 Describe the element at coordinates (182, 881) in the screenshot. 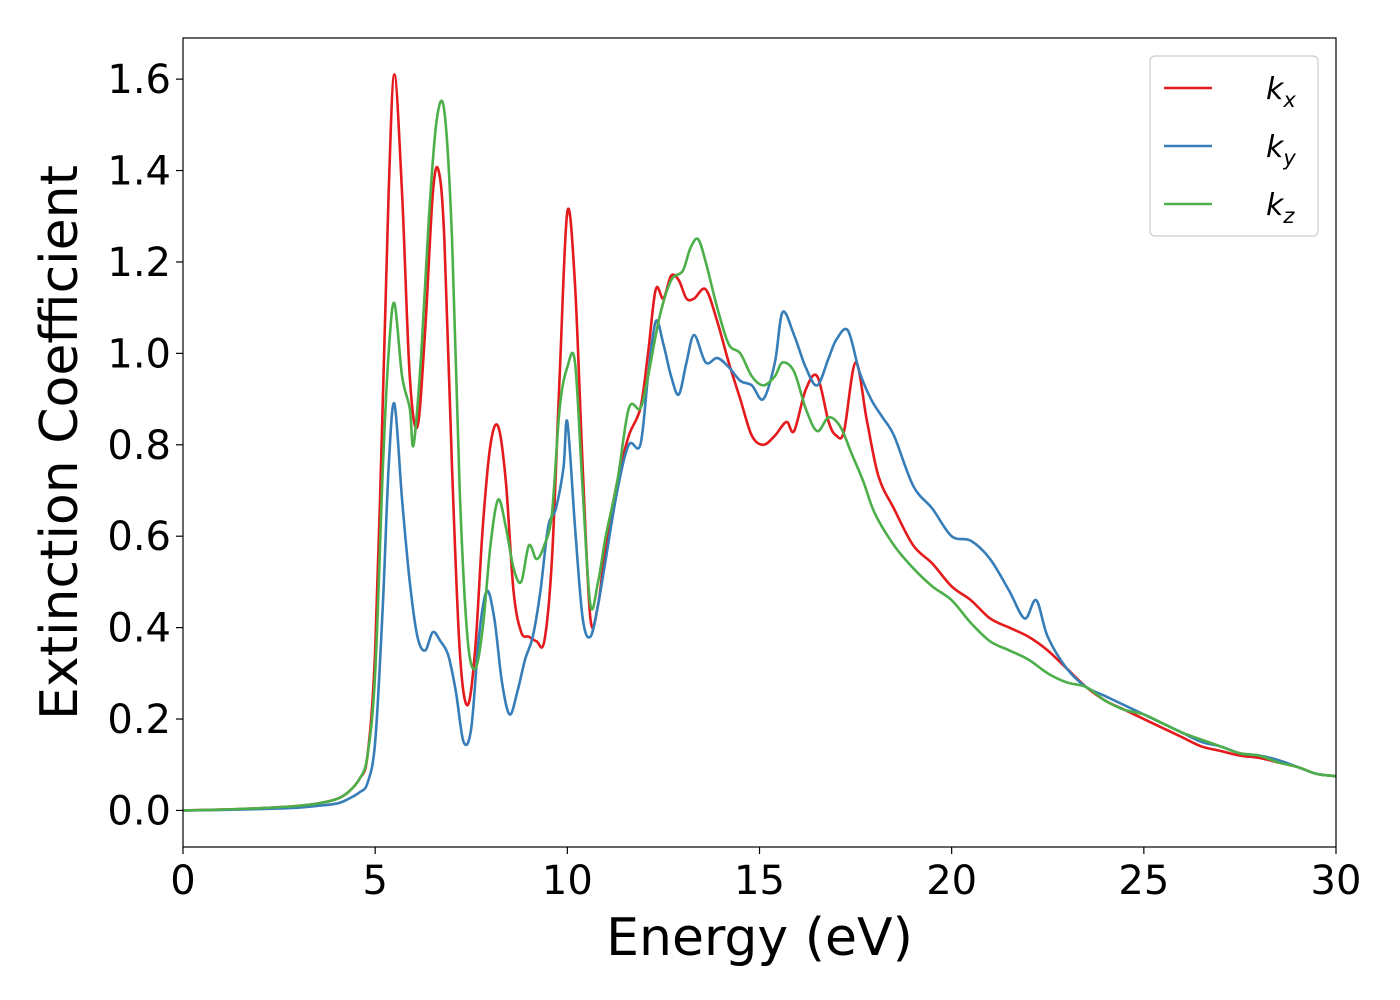

I see `x-tick-label: 0` at that location.